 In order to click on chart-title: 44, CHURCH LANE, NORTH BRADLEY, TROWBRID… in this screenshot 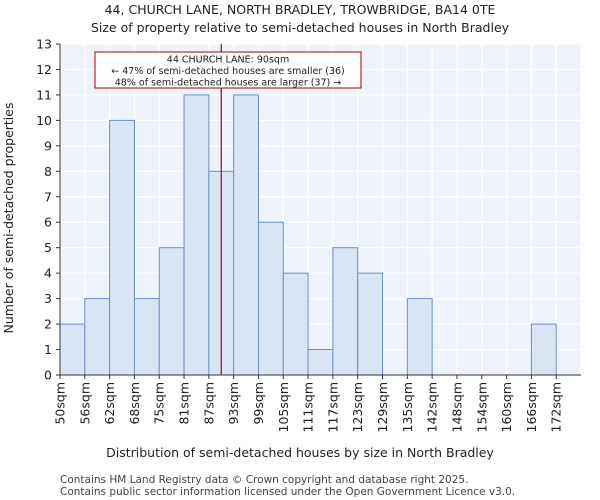, I will do `click(300, 9)`.